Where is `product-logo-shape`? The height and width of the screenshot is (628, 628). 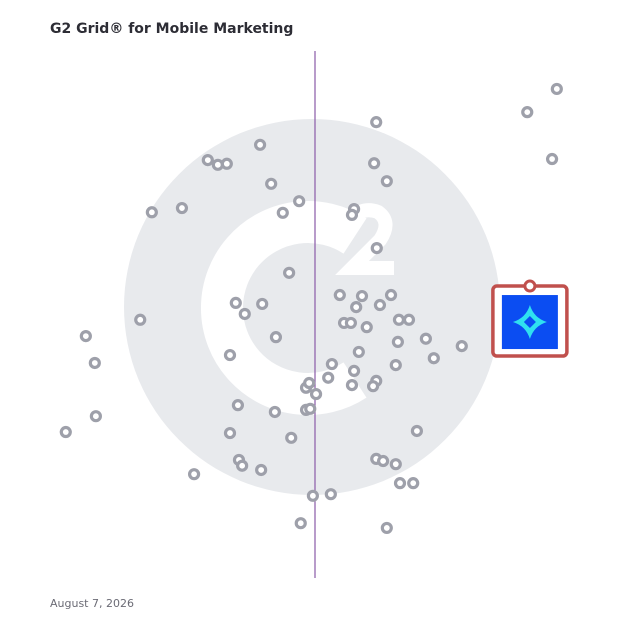
product-logo-shape is located at coordinates (529, 322).